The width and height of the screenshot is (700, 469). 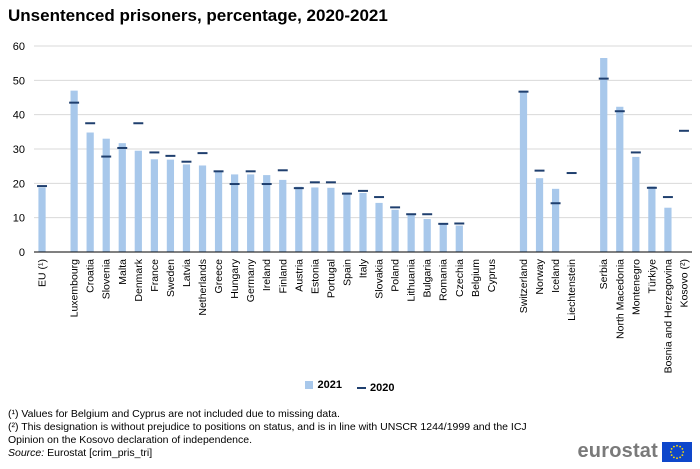 What do you see at coordinates (315, 276) in the screenshot?
I see `x-tick-label: Estonia` at bounding box center [315, 276].